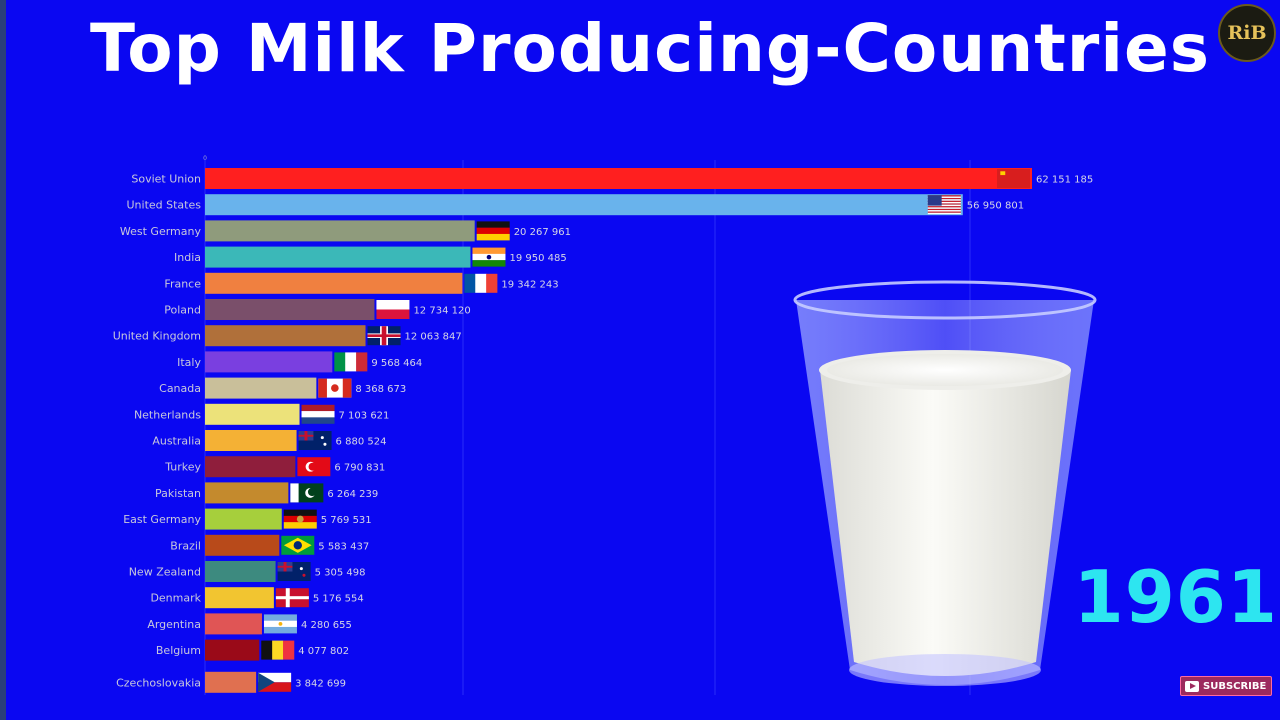 This screenshot has height=720, width=1280. What do you see at coordinates (338, 599) in the screenshot?
I see `value-label: 5 176 554` at bounding box center [338, 599].